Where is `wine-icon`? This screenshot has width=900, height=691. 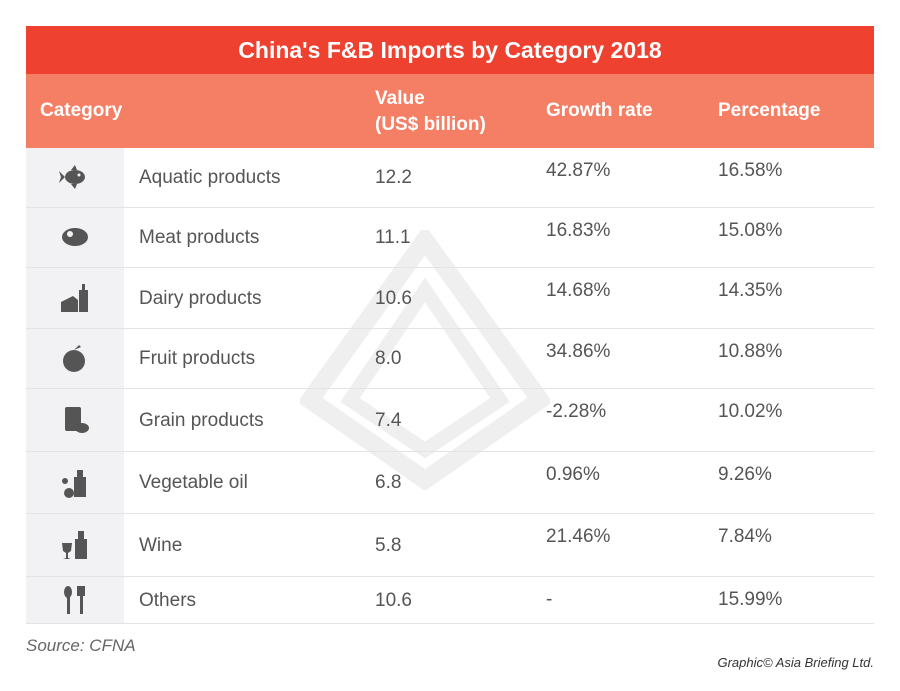
wine-icon is located at coordinates (75, 545).